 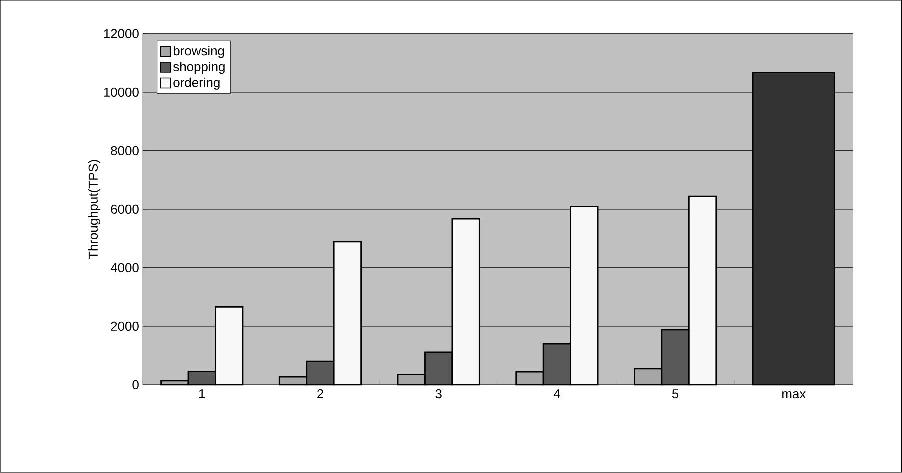 What do you see at coordinates (199, 52) in the screenshot?
I see `legend-label: browsing` at bounding box center [199, 52].